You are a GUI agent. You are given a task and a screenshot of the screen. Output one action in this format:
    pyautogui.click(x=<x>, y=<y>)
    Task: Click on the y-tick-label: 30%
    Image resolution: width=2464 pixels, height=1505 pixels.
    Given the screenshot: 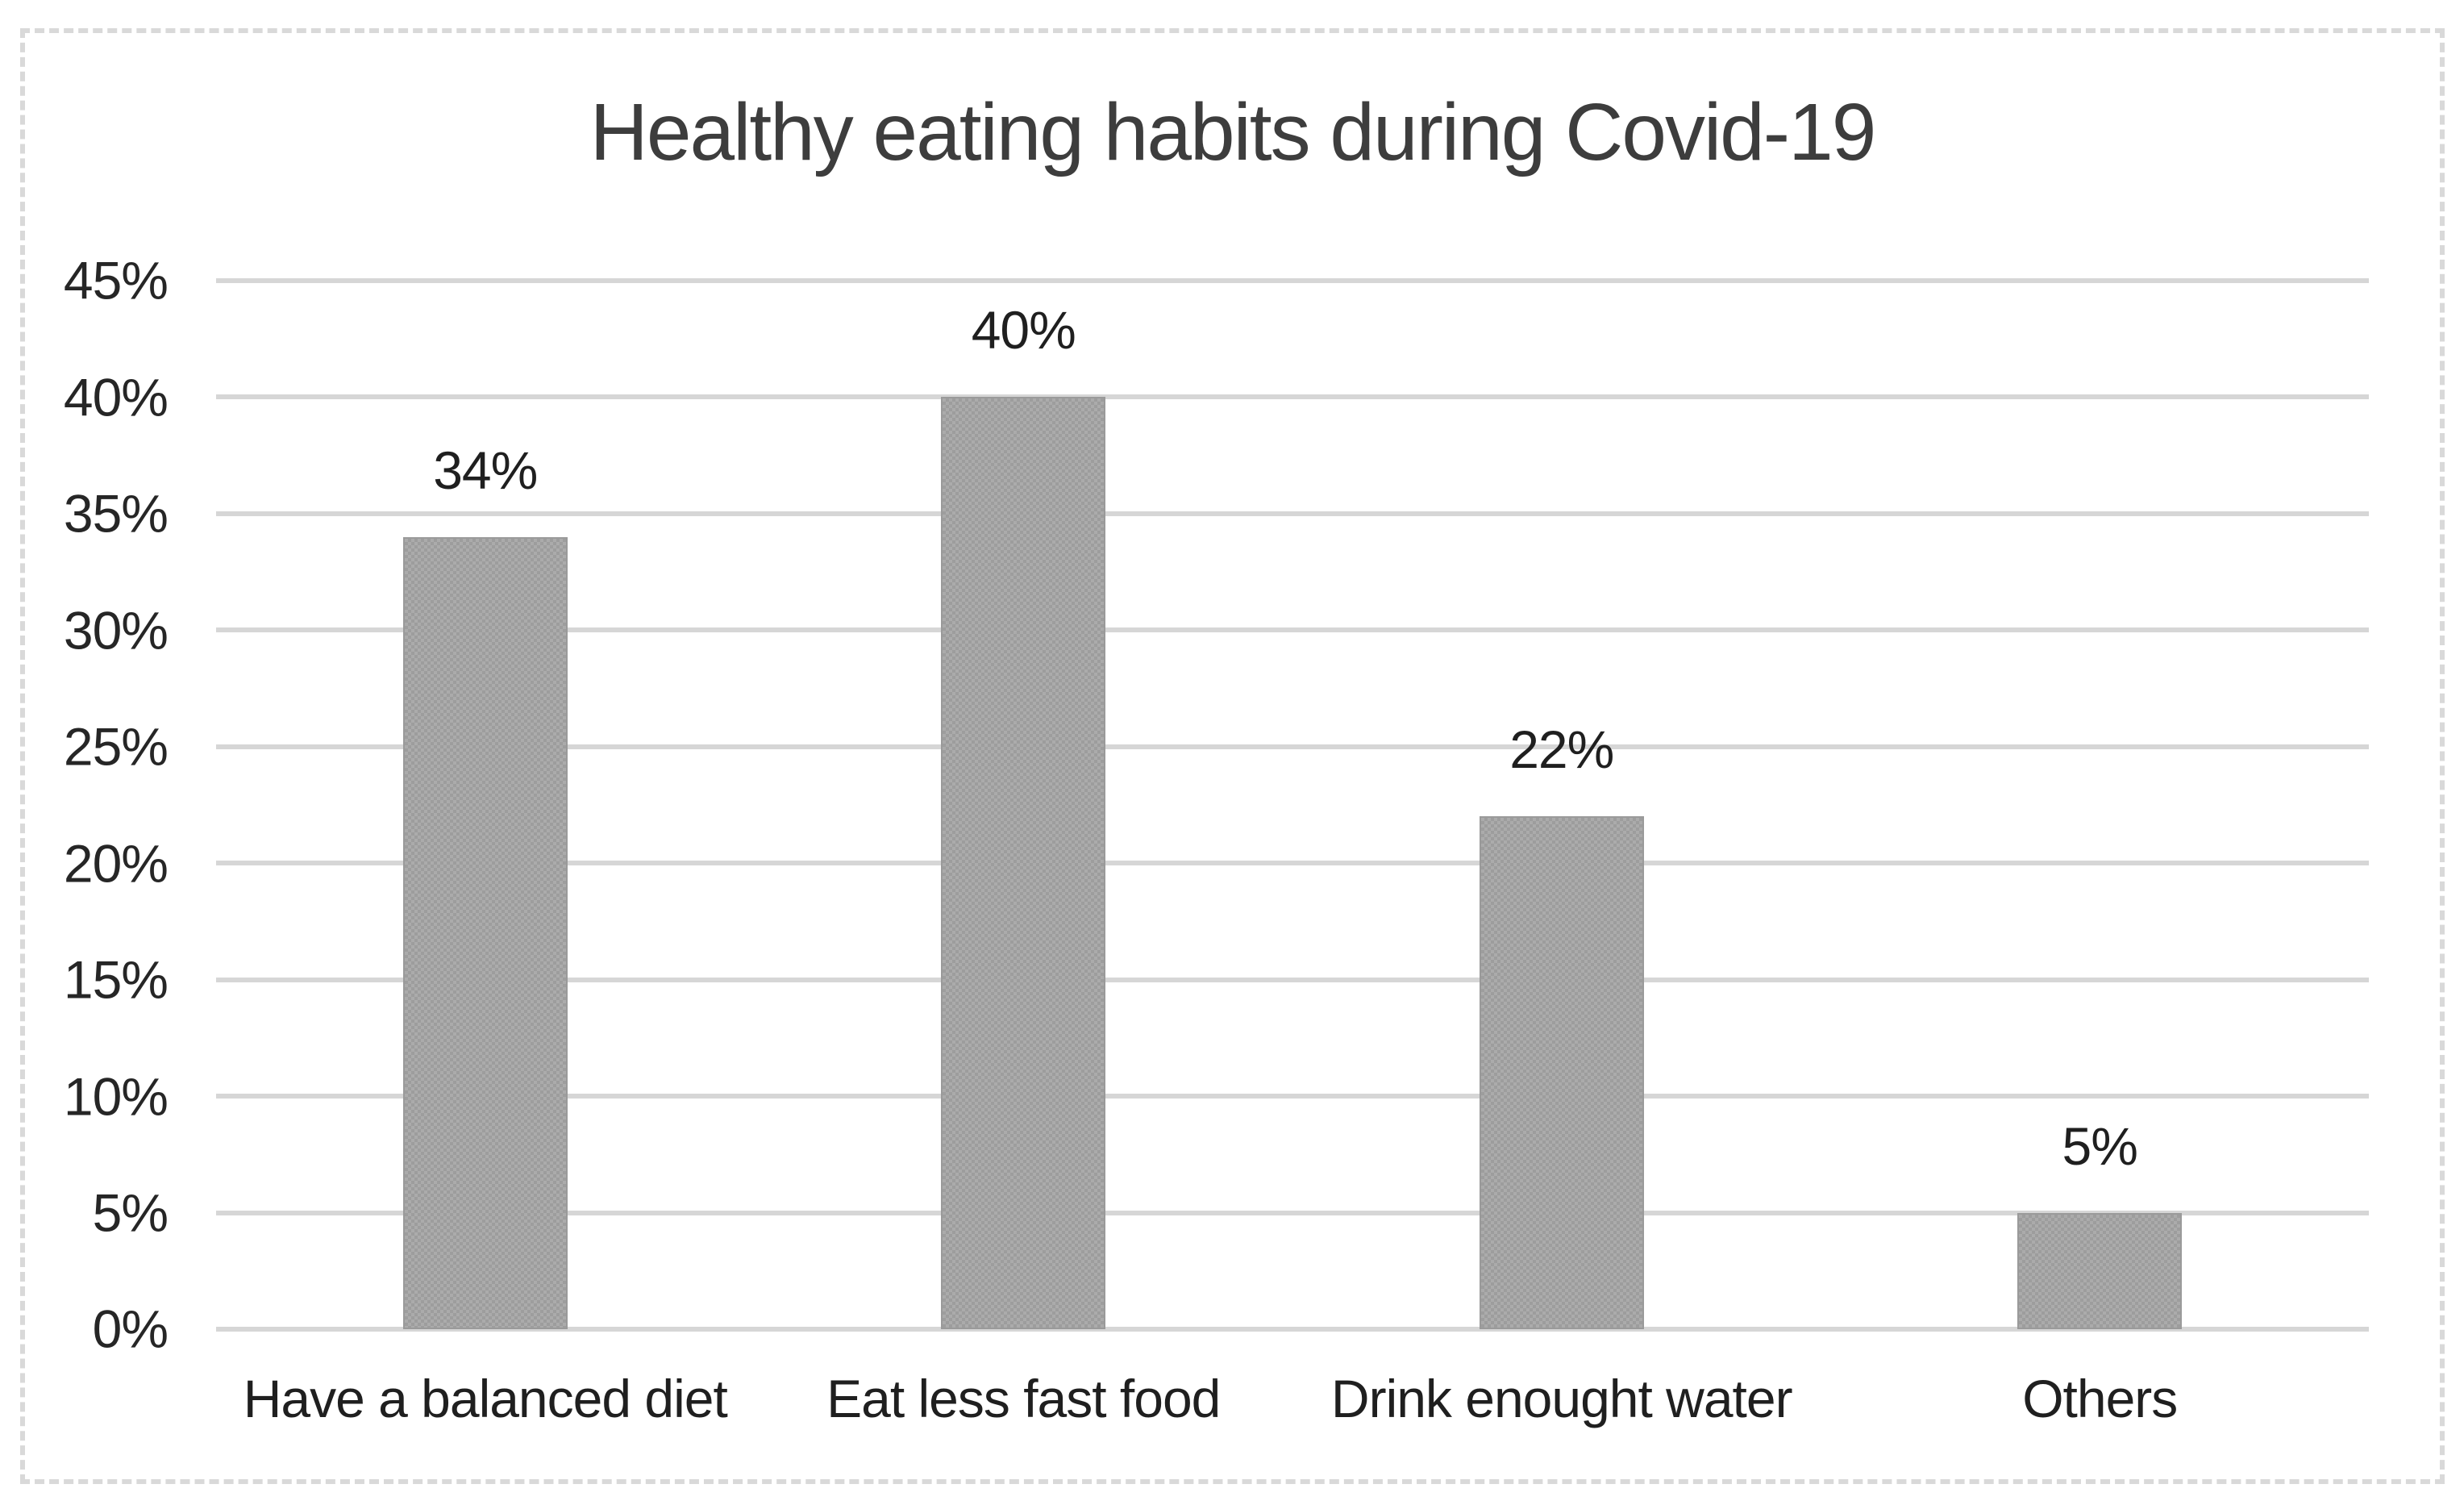 What is the action you would take?
    pyautogui.click(x=116, y=630)
    